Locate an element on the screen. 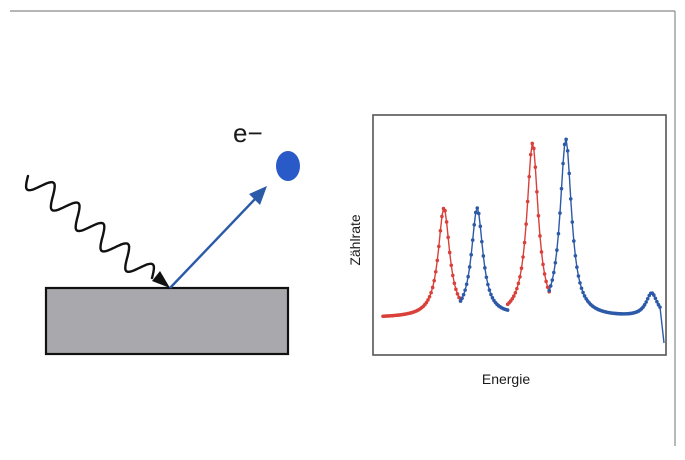 The height and width of the screenshot is (460, 685). y-axis-label: Zählrate is located at coordinates (355, 240).